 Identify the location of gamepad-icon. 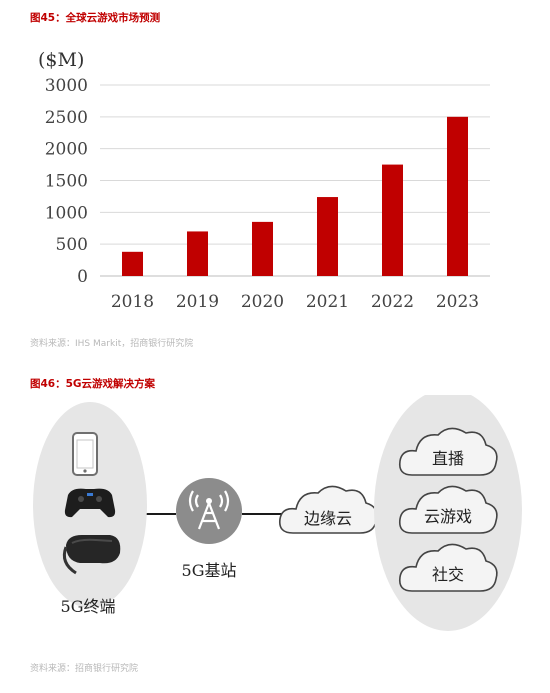
(90, 503).